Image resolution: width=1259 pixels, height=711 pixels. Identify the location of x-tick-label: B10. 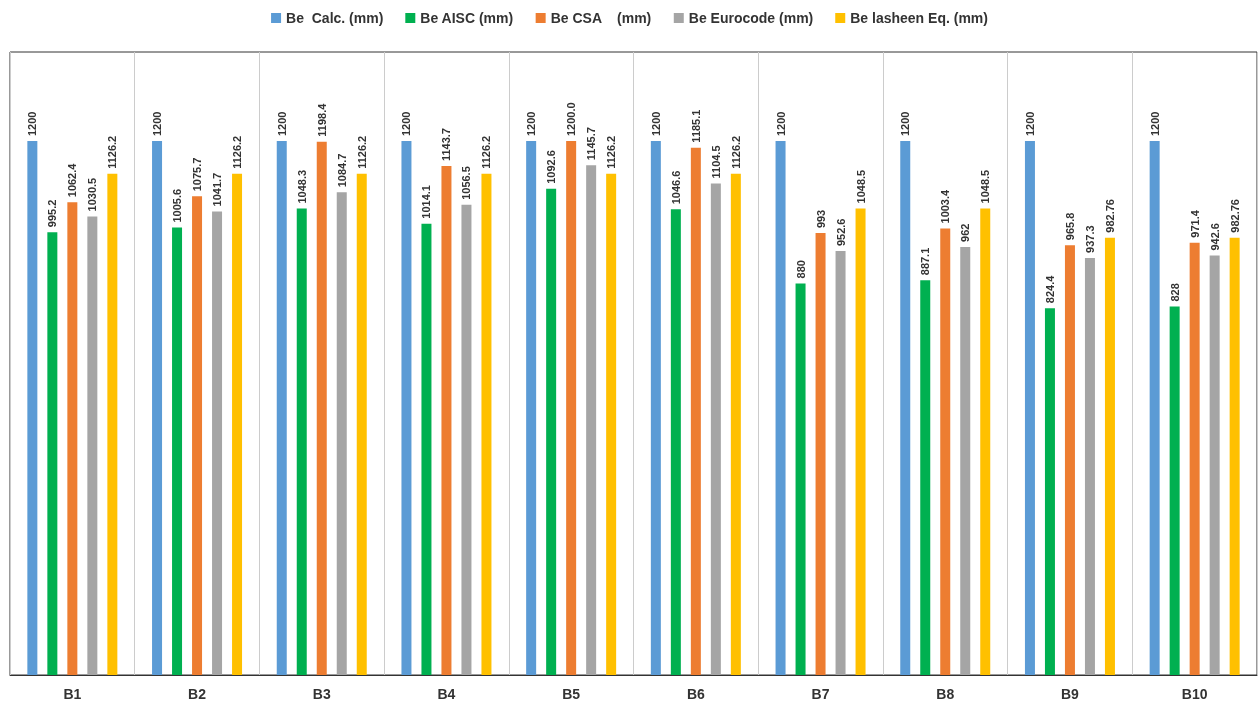
(1194, 694).